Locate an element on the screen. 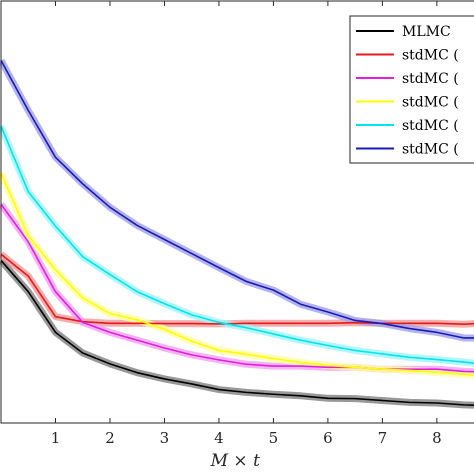  legend: MLMC stdMC ( stdMC ( stdMC ( stdMC ( stdMC ( is located at coordinates (411, 89).